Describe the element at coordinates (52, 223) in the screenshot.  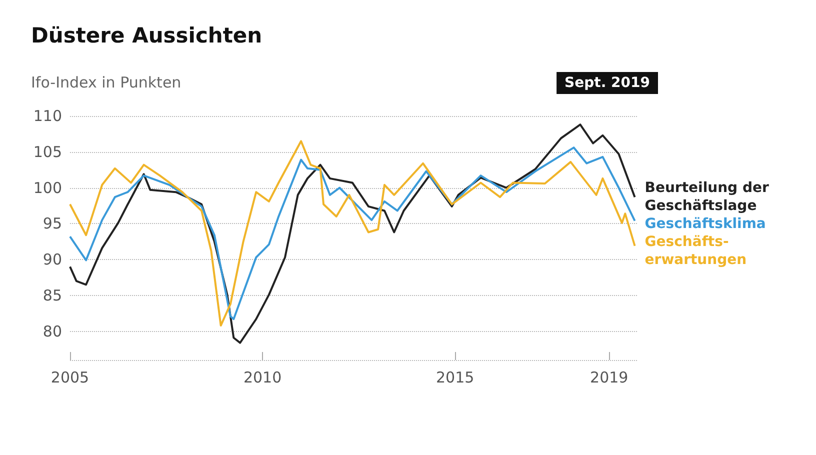
I see `y-tick-label: 95` at that location.